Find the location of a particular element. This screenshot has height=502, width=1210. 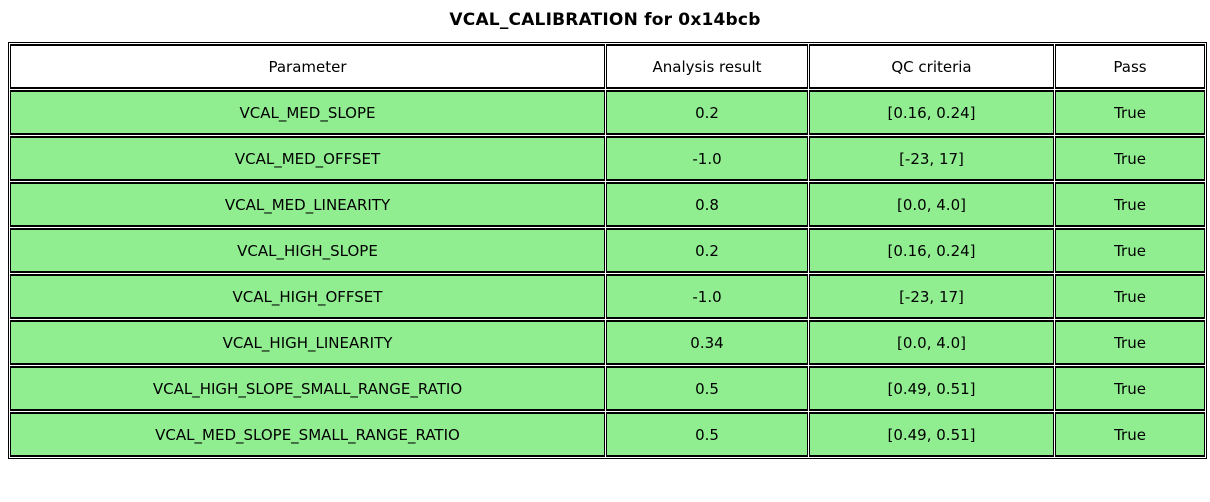

cell-parameter: VCAL_MED_SLOPE is located at coordinates (307, 112).